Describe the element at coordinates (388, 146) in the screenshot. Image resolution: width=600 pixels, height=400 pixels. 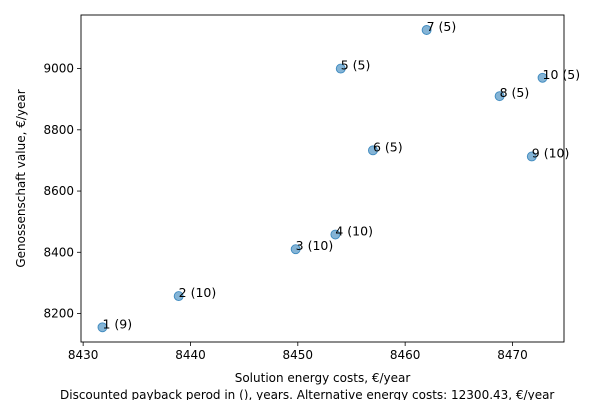
I see `data-point-label: 6 (5)` at that location.